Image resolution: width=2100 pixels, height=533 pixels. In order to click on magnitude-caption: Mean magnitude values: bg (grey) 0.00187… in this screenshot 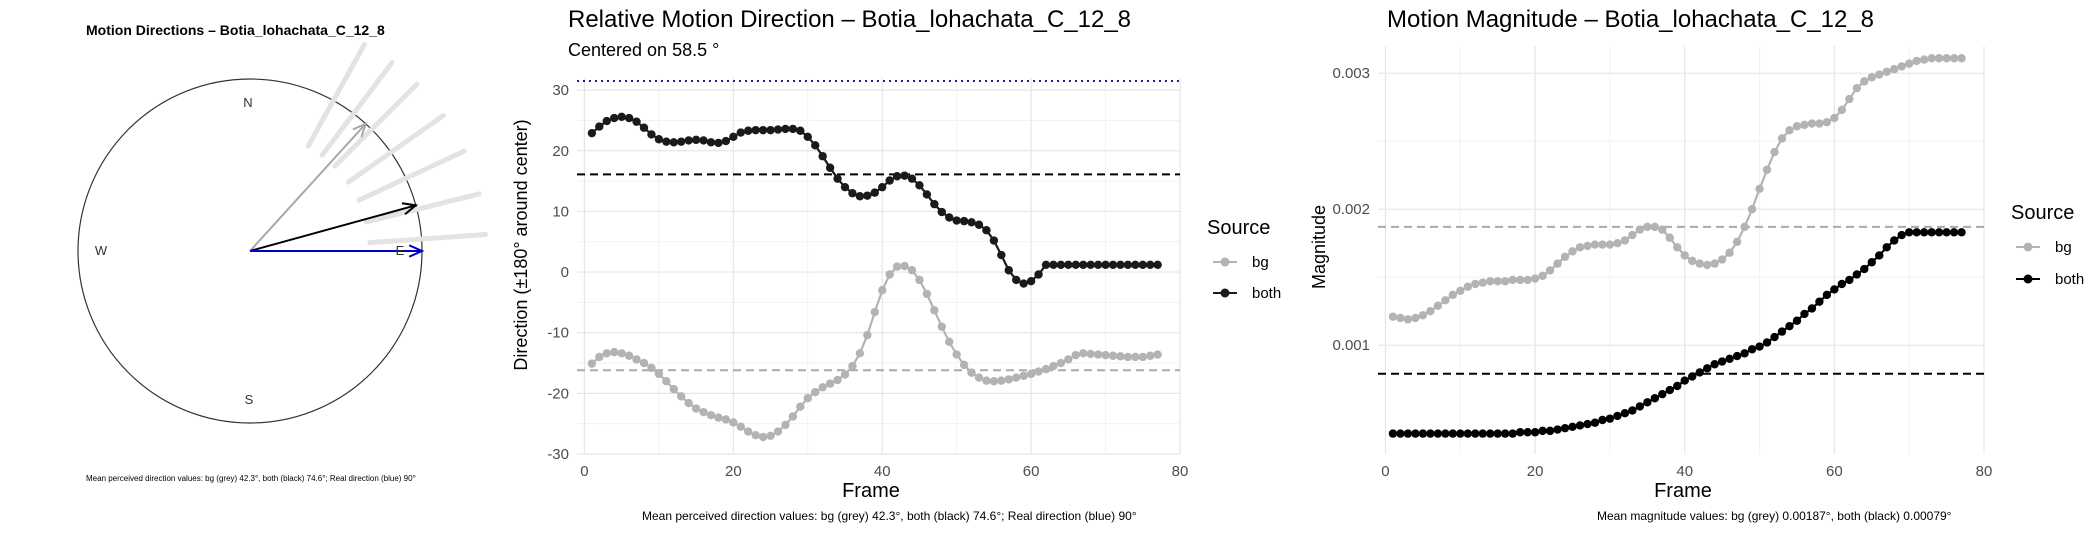, I will do `click(1774, 516)`.